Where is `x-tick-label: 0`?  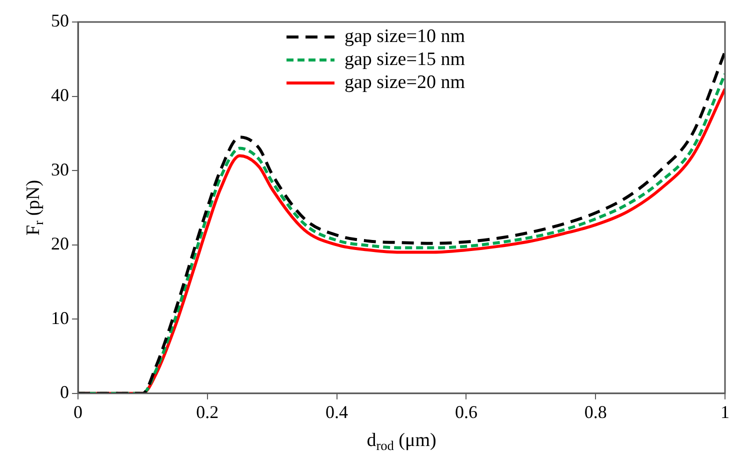
x-tick-label: 0 is located at coordinates (78, 412).